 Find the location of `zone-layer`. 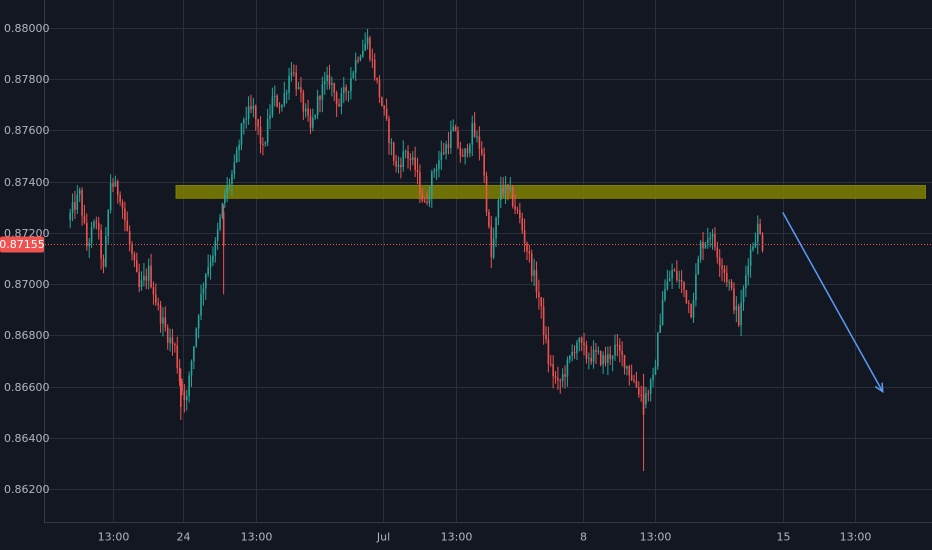

zone-layer is located at coordinates (550, 192).